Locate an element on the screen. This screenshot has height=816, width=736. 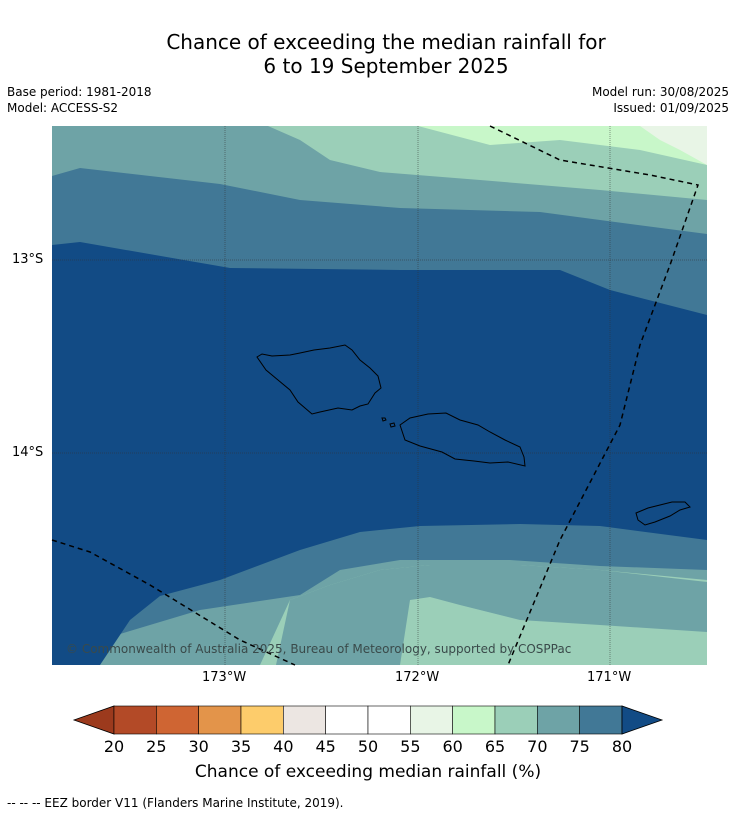
title-line-2: 6 to 19 September 2025 is located at coordinates (386, 66).